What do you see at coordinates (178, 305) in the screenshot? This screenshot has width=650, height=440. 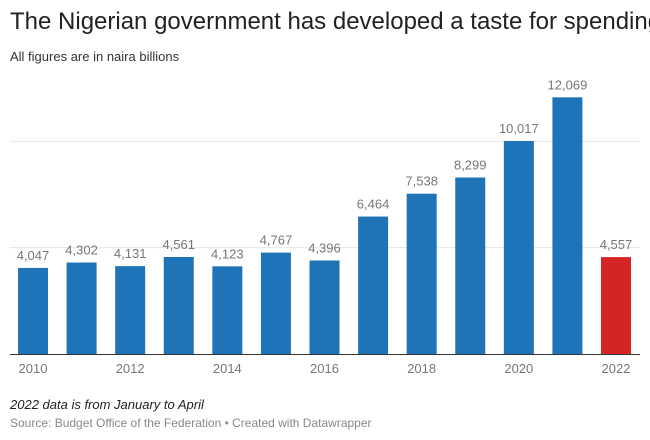 I see `bar-2013` at bounding box center [178, 305].